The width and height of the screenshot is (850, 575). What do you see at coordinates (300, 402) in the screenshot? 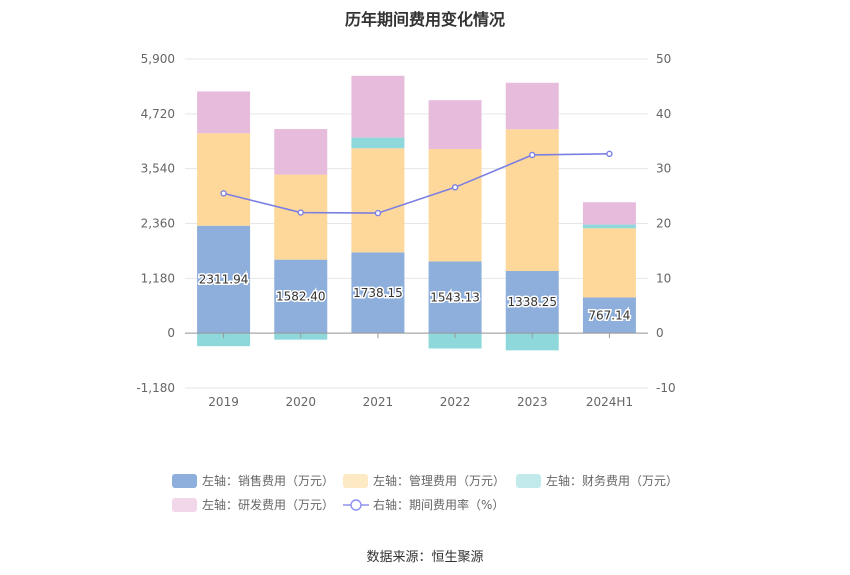
I see `x-axis-tick-label: 2020` at bounding box center [300, 402].